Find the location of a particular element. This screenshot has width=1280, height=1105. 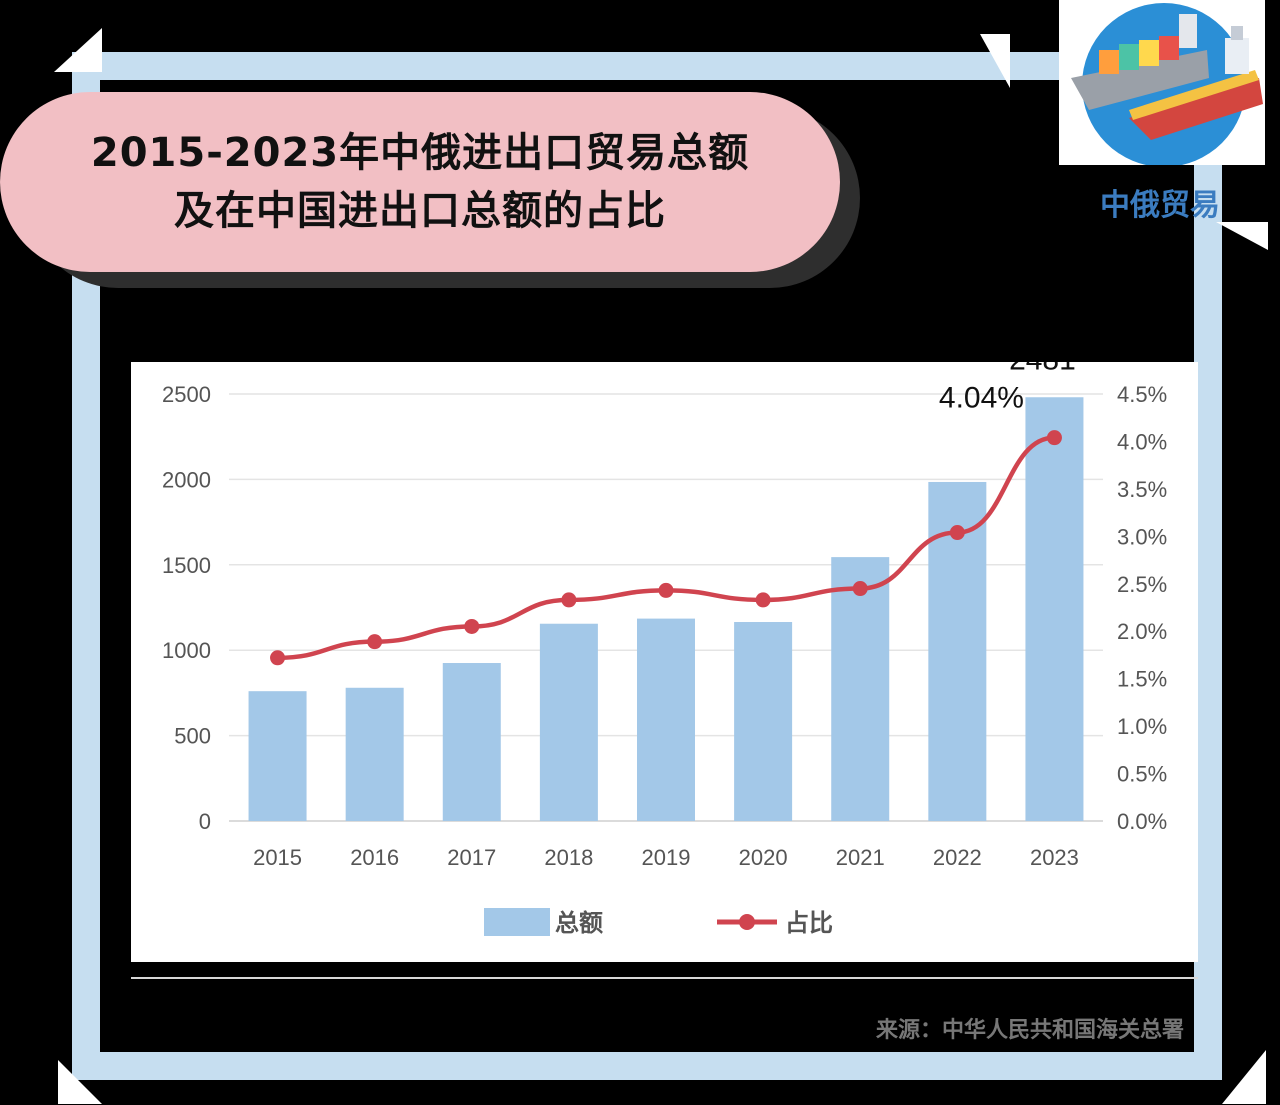

bar-2017 is located at coordinates (471, 742).